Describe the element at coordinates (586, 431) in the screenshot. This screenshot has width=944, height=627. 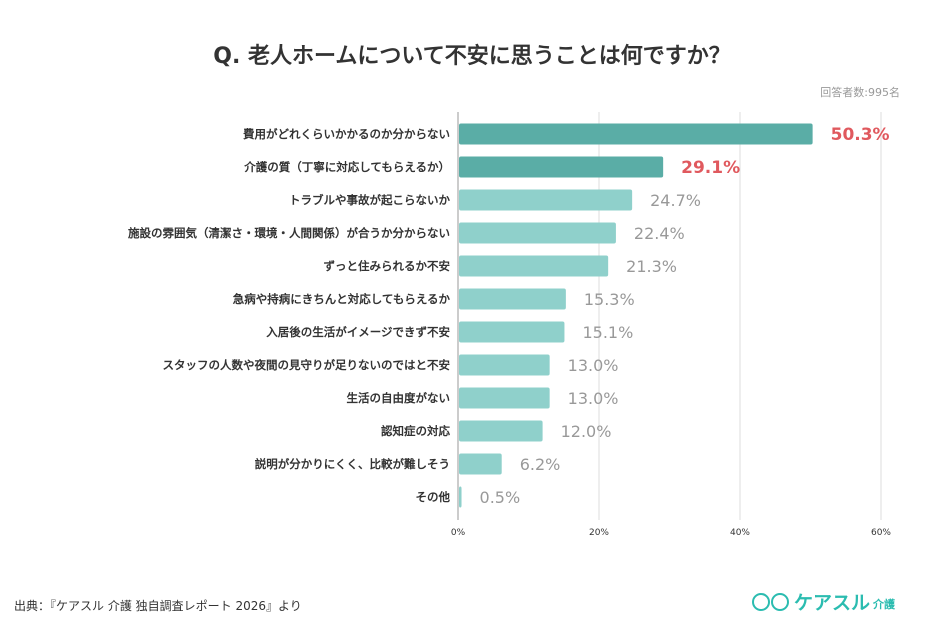
I see `data-label: 12.0%` at that location.